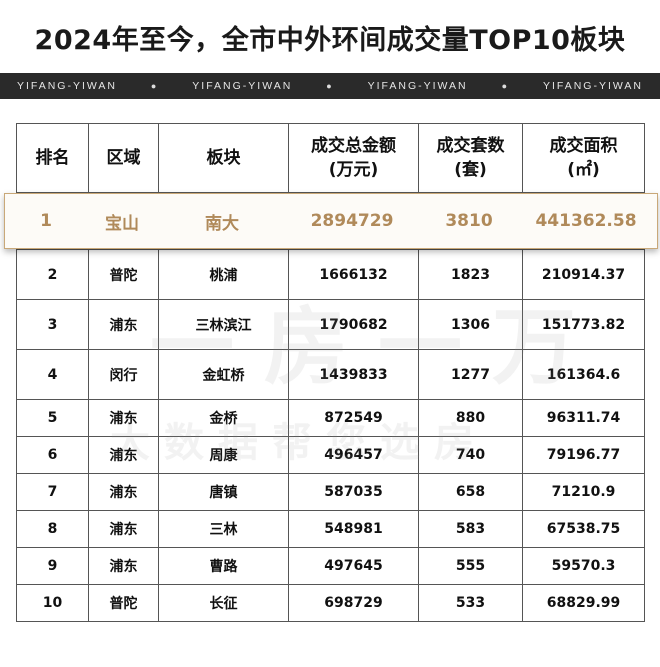  What do you see at coordinates (223, 566) in the screenshot?
I see `table-cell-block: 曹路` at bounding box center [223, 566].